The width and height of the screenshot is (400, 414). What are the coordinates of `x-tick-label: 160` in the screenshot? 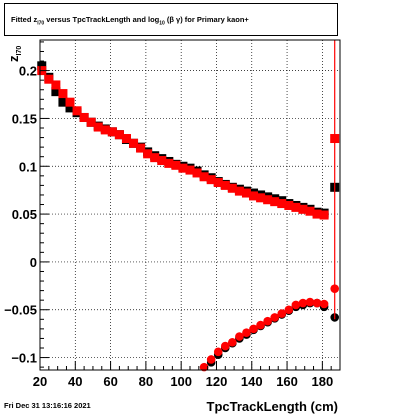 It's located at (287, 381).